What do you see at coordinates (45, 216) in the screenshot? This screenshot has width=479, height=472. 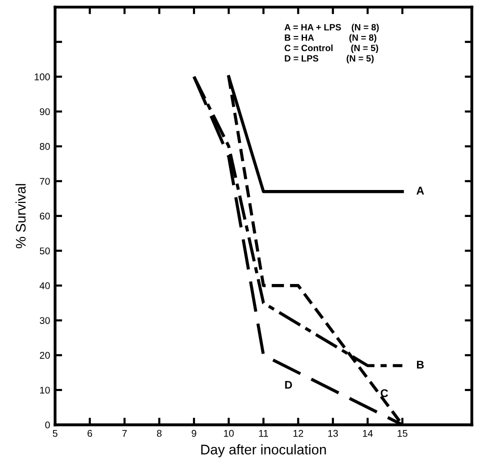 I see `y-tick-label: 60` at bounding box center [45, 216].